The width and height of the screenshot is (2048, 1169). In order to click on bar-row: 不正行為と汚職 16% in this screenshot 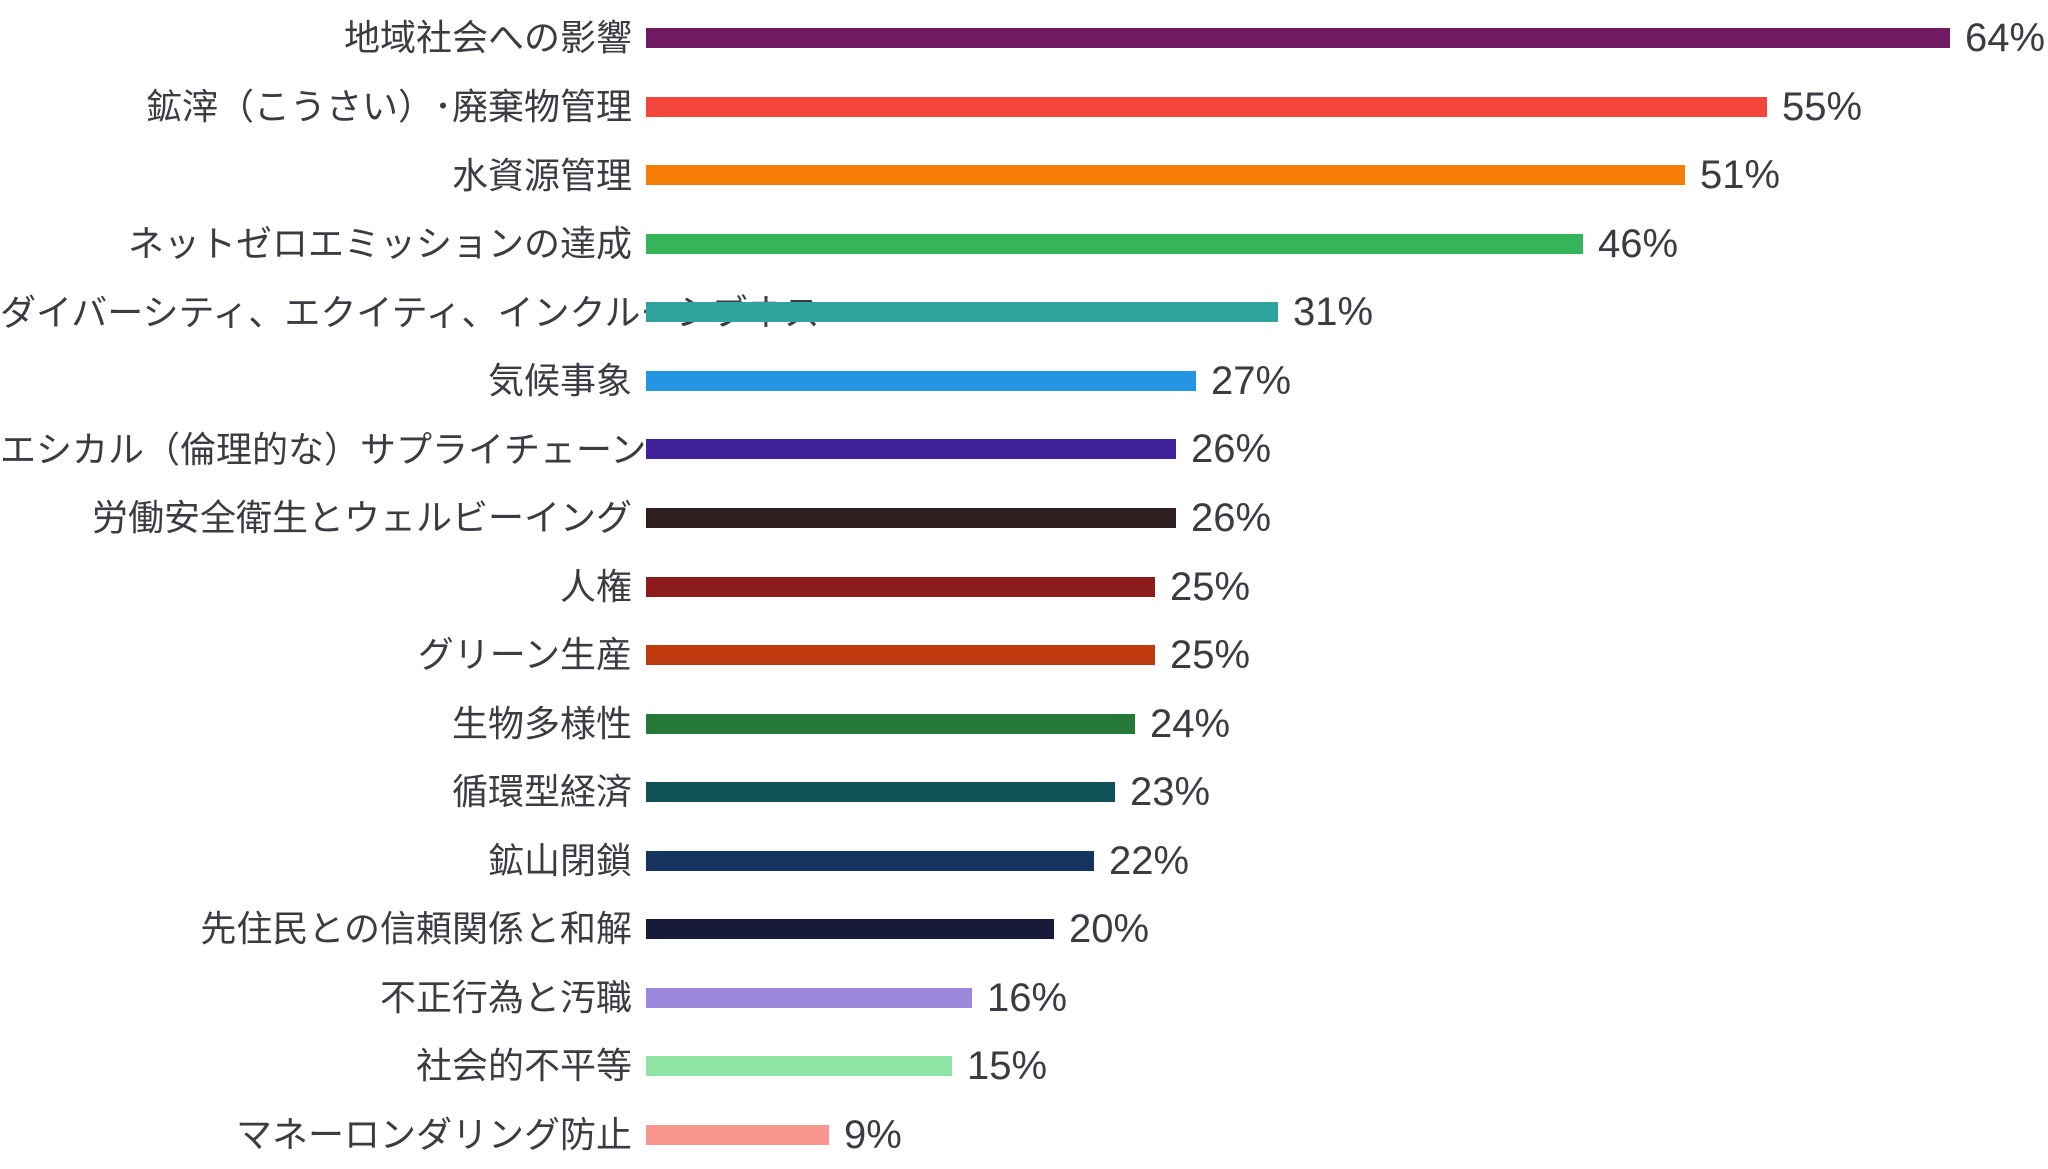, I will do `click(1024, 997)`.